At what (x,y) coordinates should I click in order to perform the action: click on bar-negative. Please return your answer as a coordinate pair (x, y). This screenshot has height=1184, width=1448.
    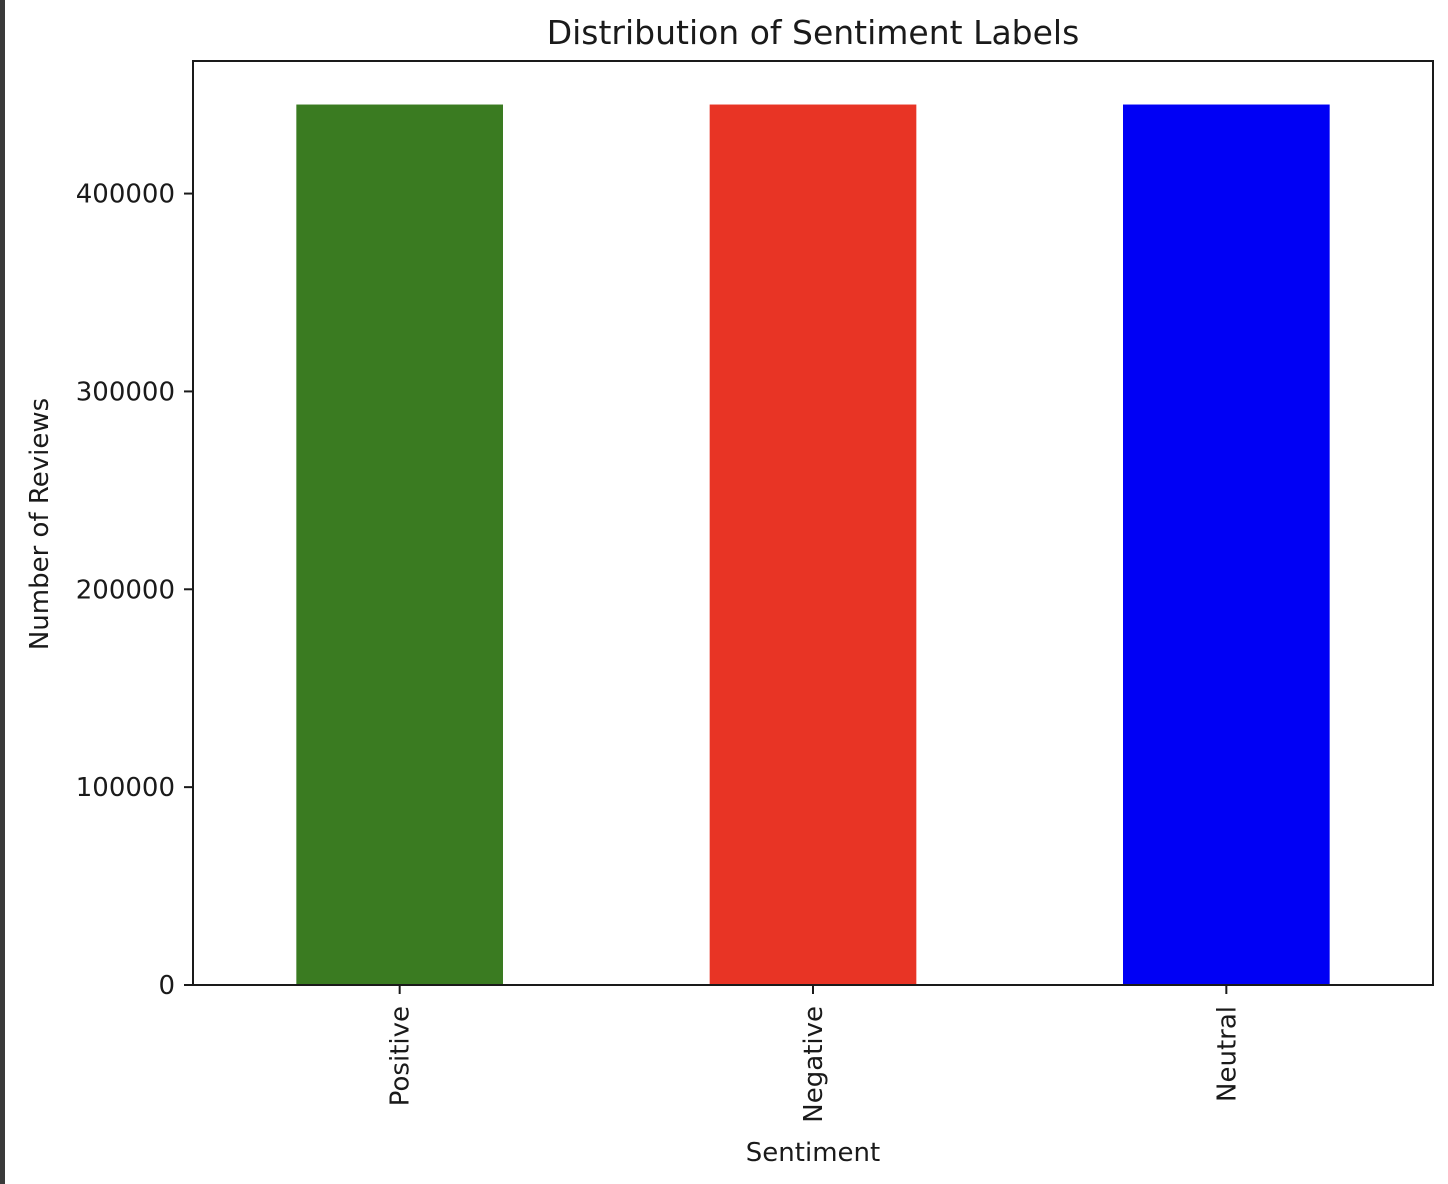
    Looking at the image, I should click on (813, 544).